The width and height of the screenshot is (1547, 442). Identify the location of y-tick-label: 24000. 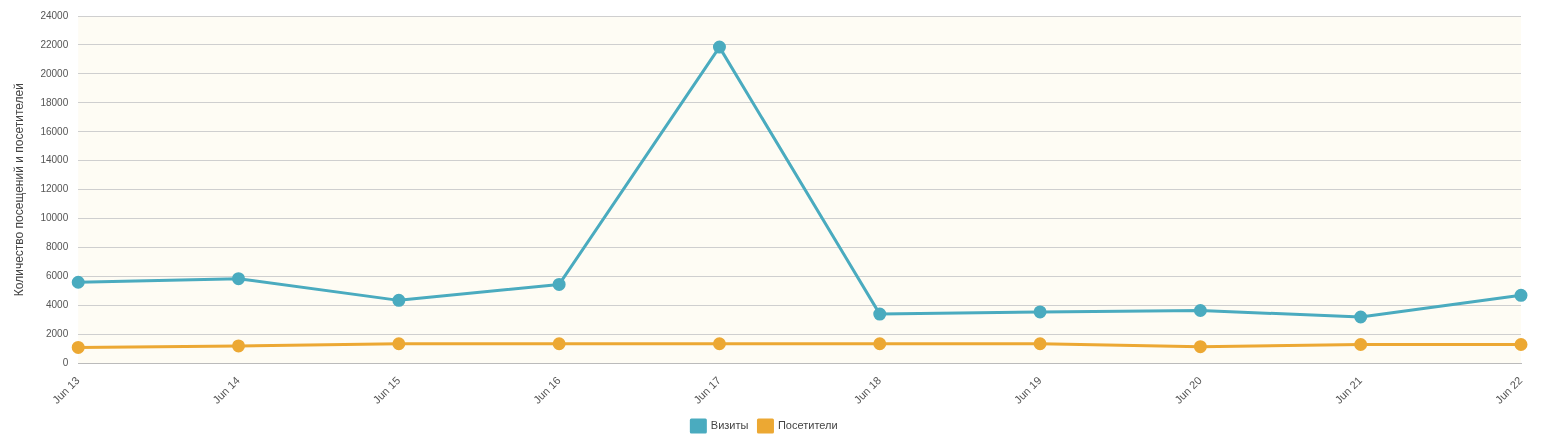
(54, 15).